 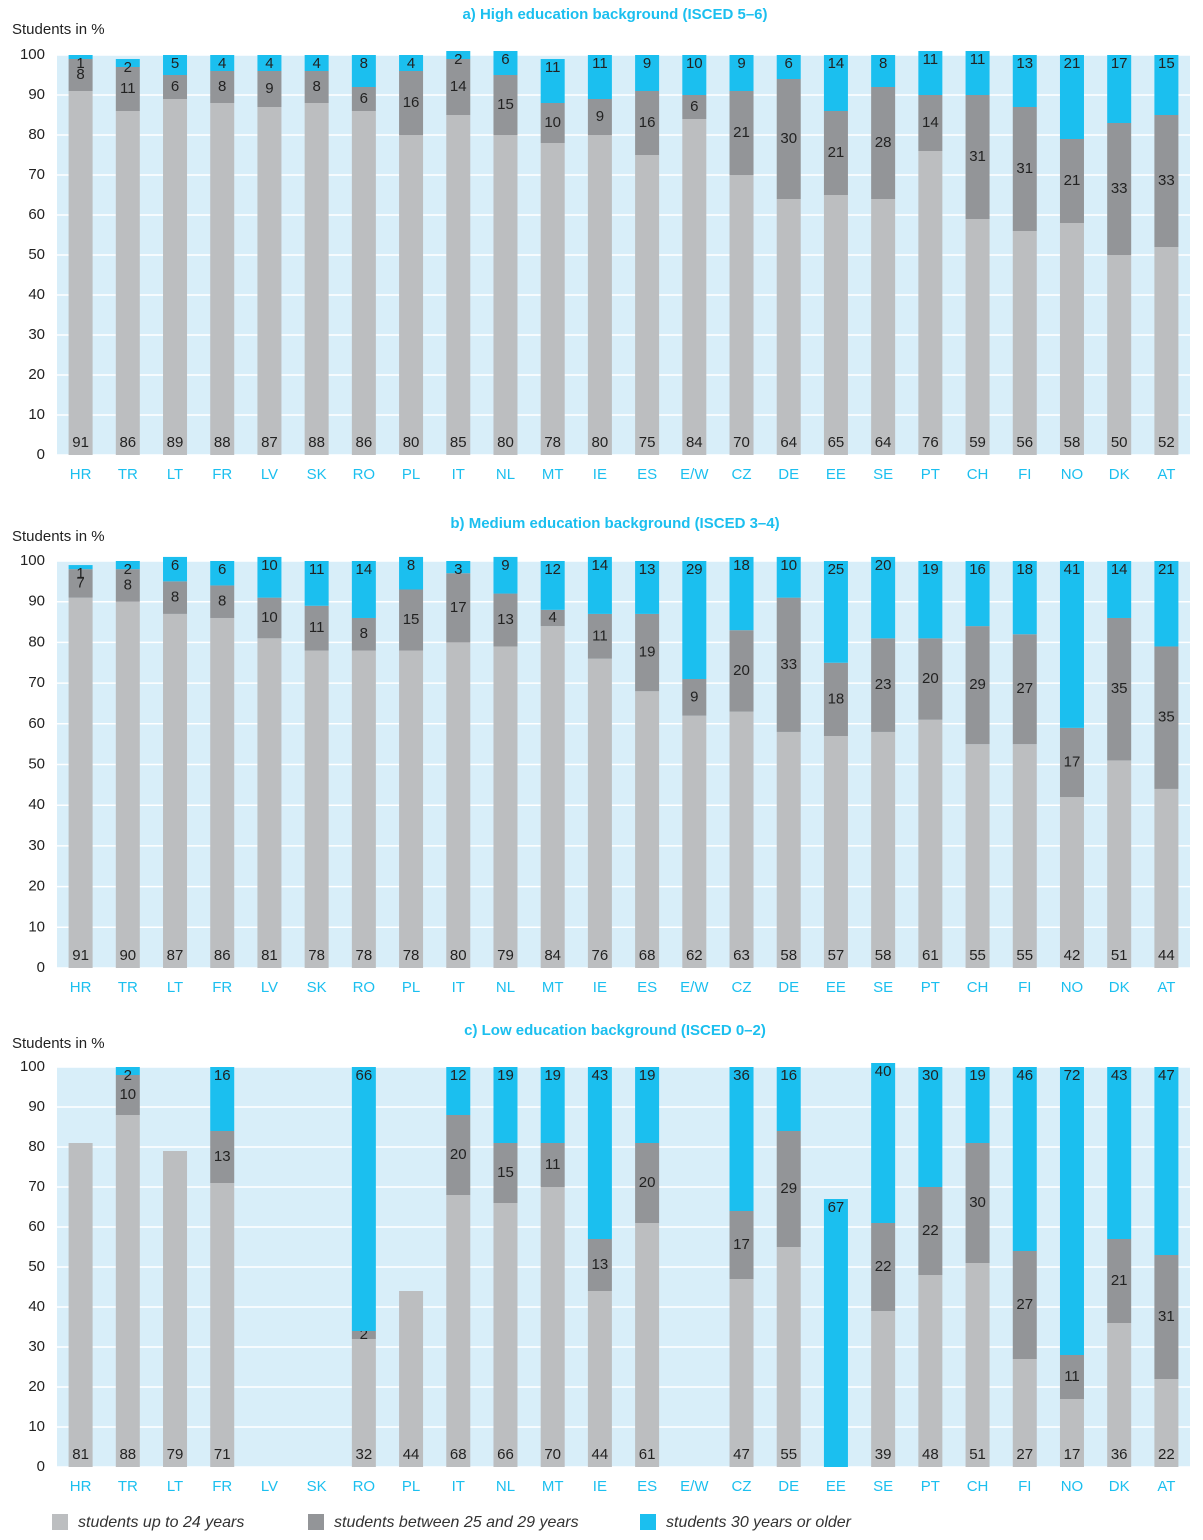 What do you see at coordinates (36, 254) in the screenshot?
I see `y-tick-label: 50` at bounding box center [36, 254].